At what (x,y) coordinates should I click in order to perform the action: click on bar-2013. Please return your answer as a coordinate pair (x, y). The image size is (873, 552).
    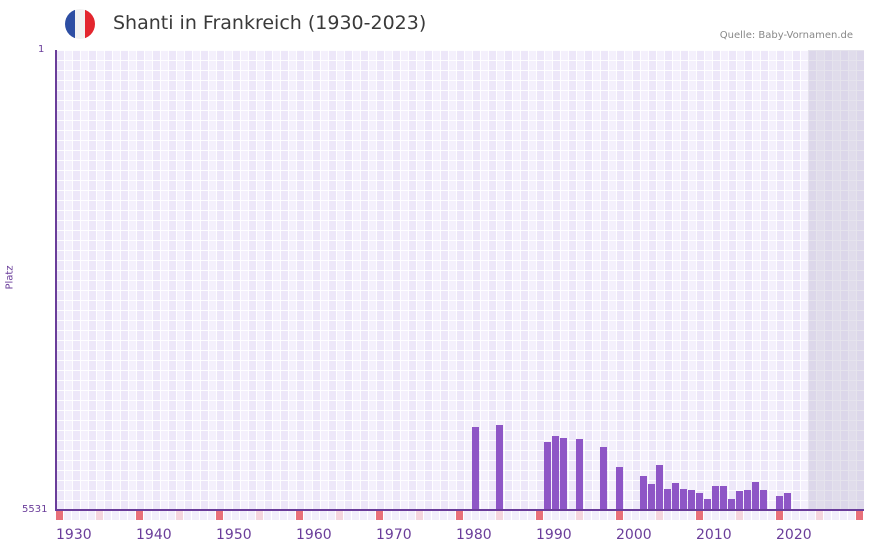
    Looking at the image, I should click on (723, 497).